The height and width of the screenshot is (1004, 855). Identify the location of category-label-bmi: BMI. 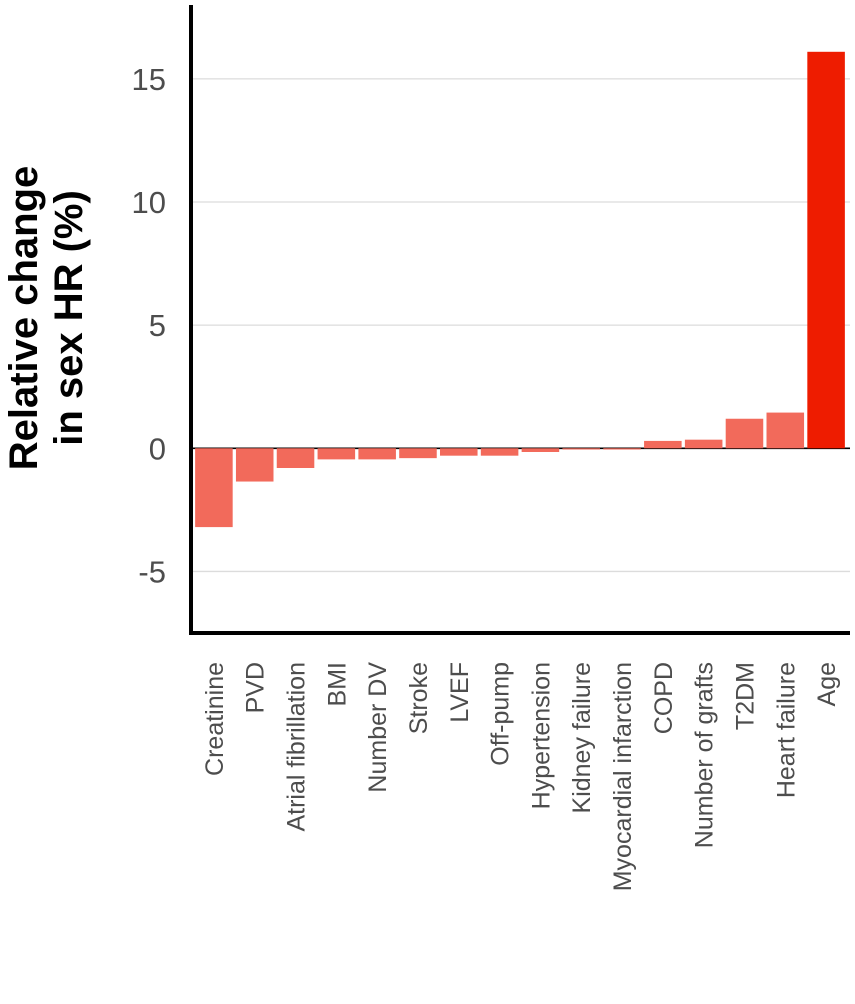
(337, 684).